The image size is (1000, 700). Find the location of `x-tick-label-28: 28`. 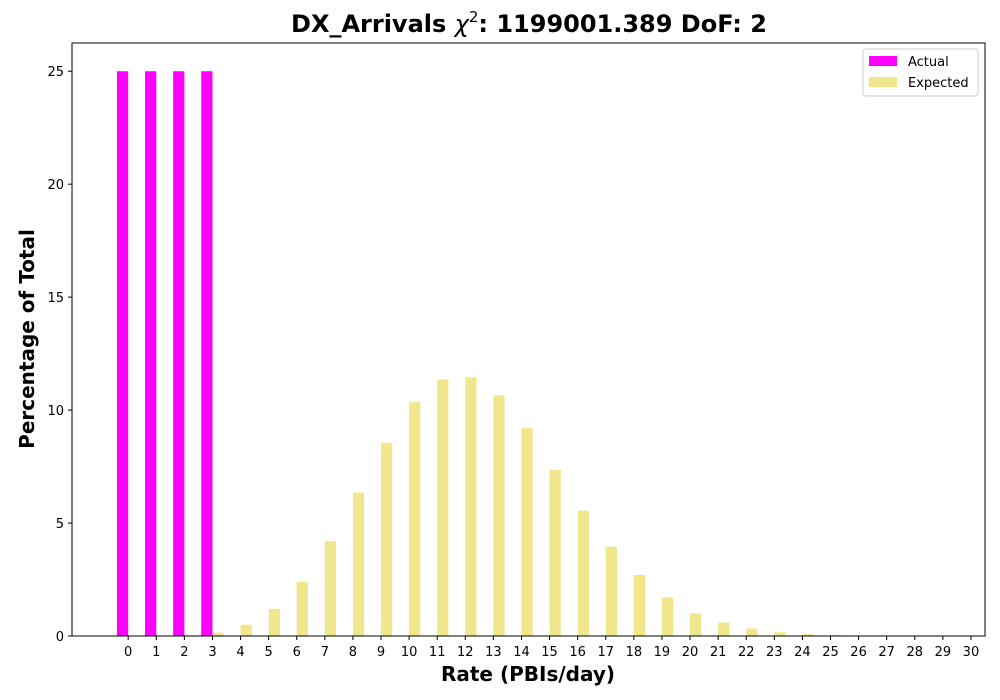

x-tick-label-28: 28 is located at coordinates (914, 652).